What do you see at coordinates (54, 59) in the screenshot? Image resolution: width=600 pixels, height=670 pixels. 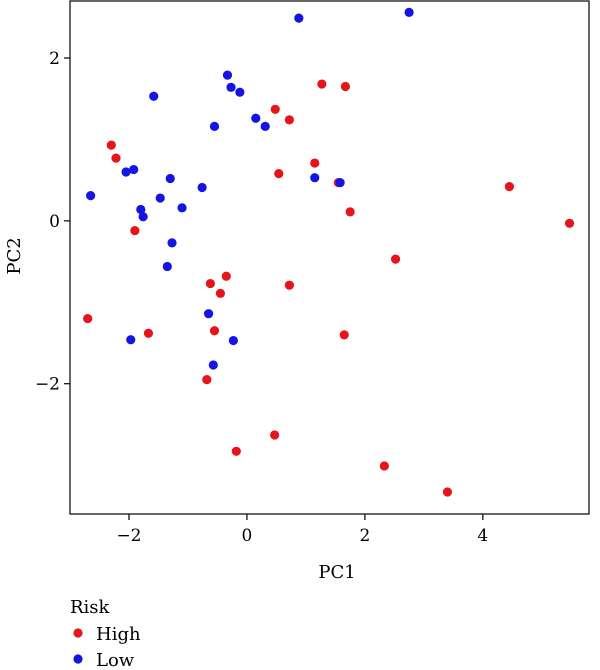 I see `y-tick-label: 2` at bounding box center [54, 59].